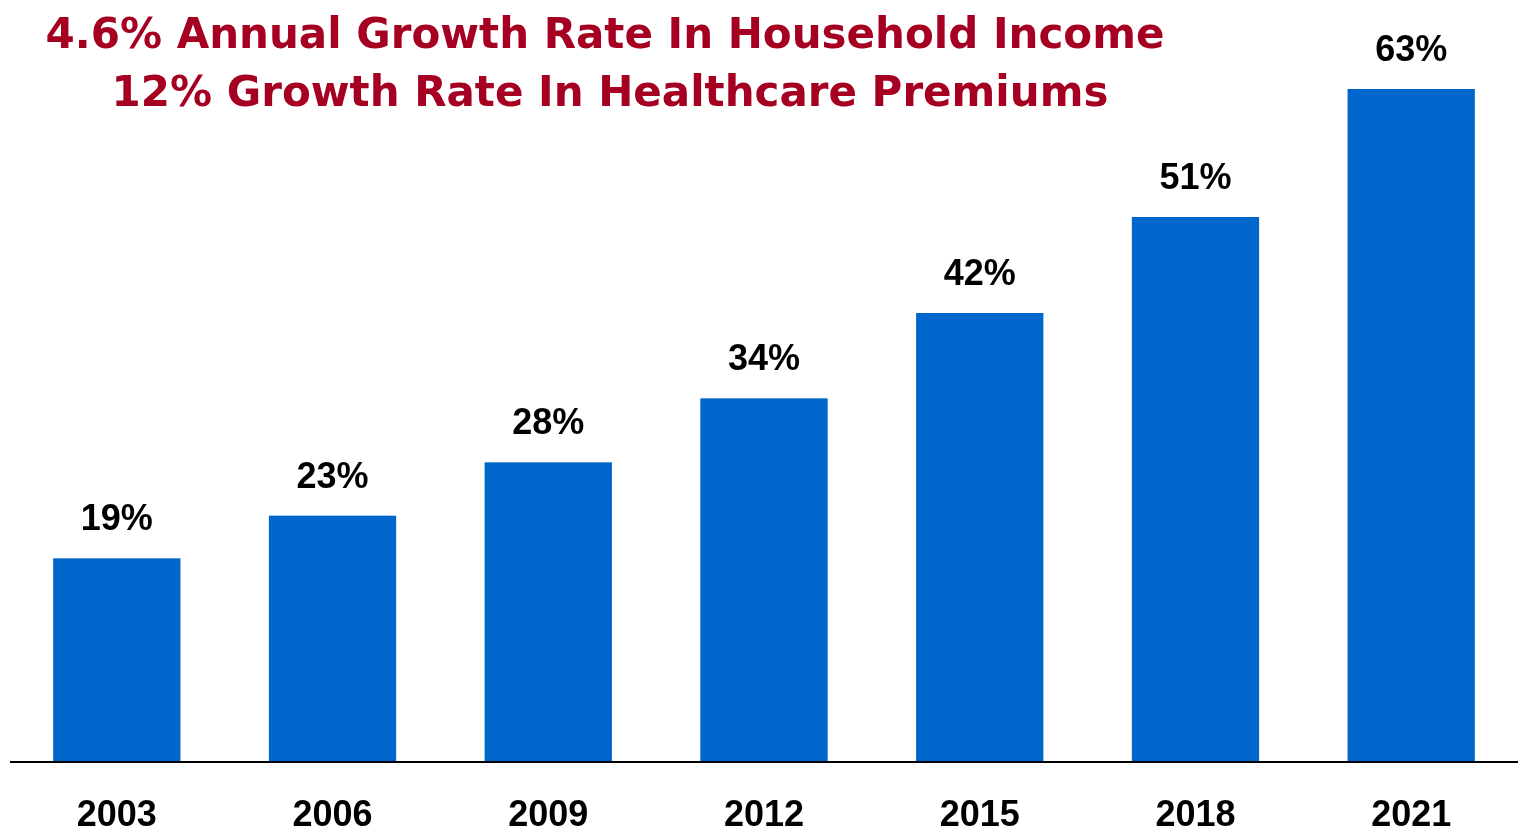  I want to click on chart-subtitle: 12% Growth Rate In Healthcare Premiums, so click(610, 91).